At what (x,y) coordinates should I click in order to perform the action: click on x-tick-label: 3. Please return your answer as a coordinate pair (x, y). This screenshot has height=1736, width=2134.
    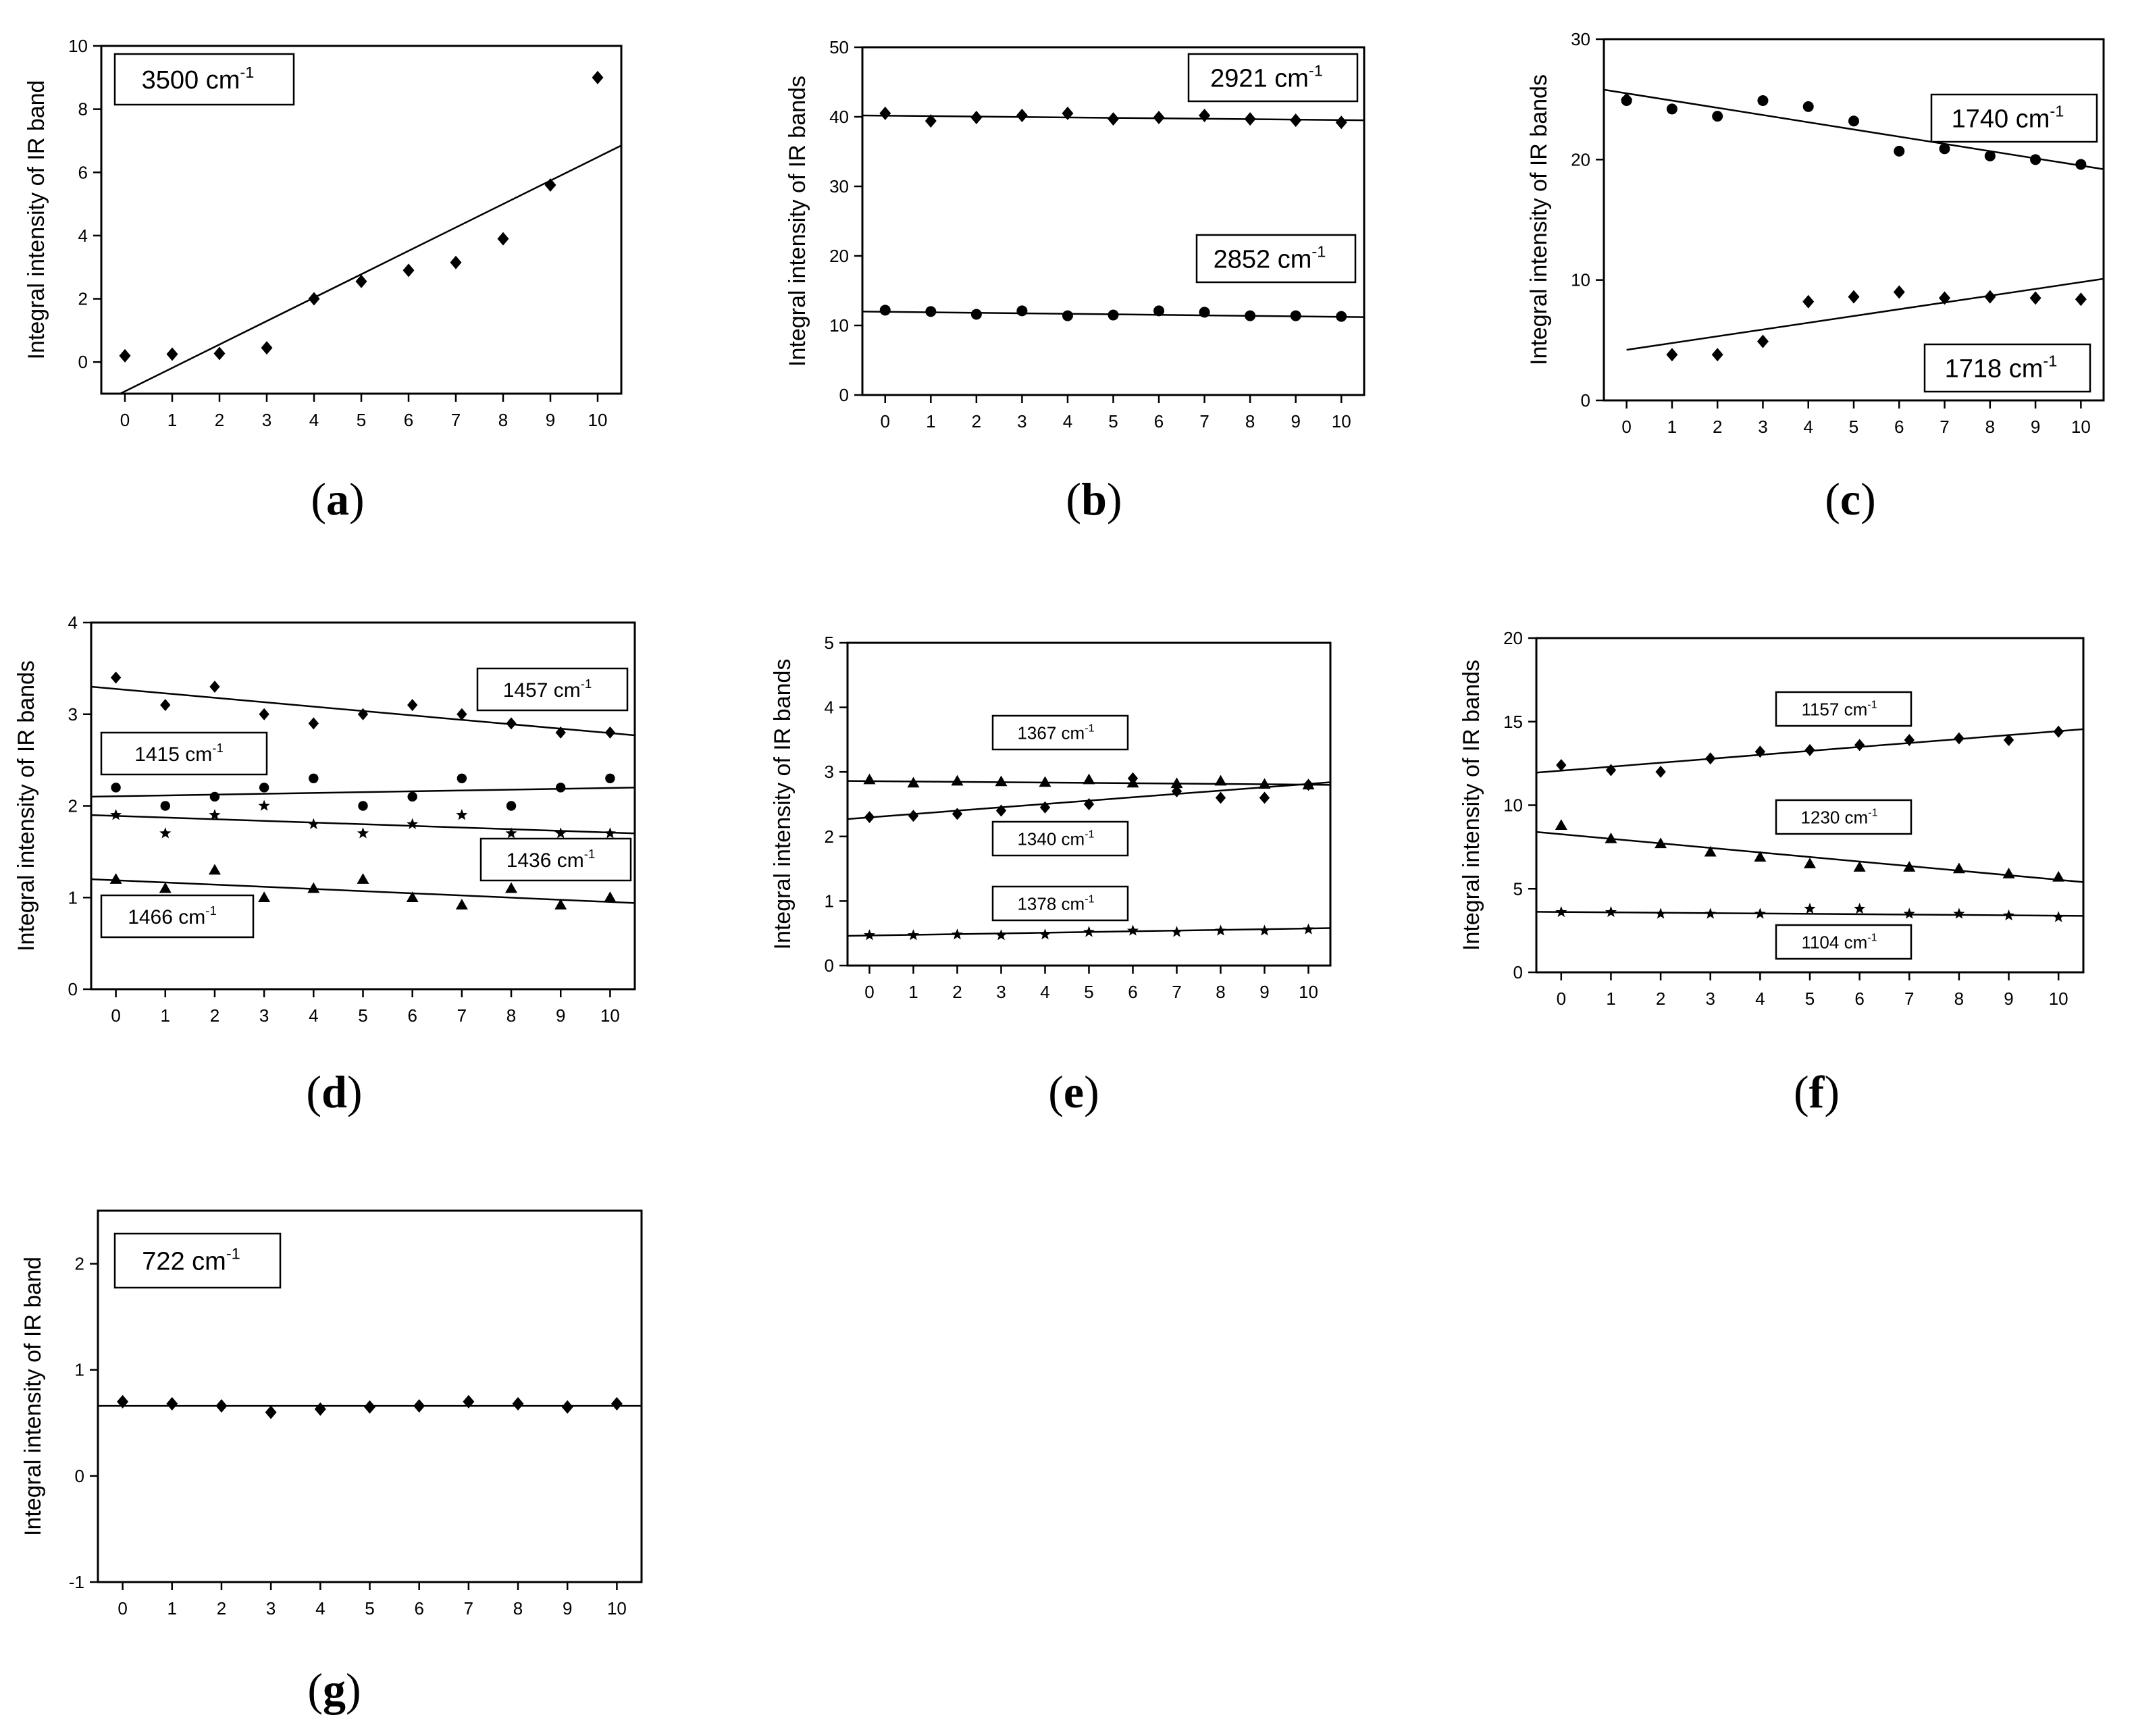
    Looking at the image, I should click on (1001, 992).